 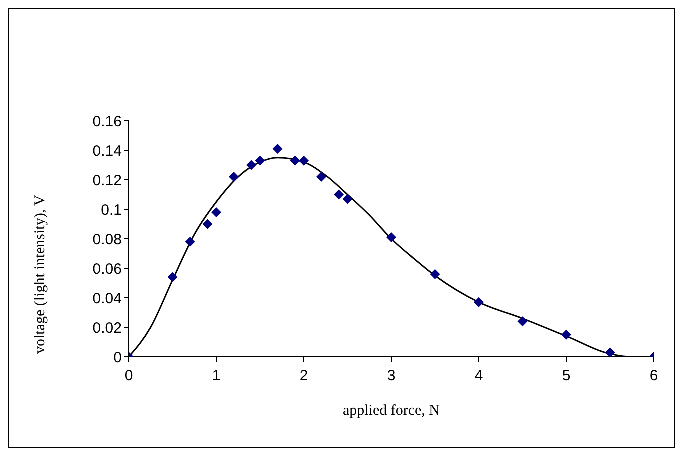 What do you see at coordinates (107, 181) in the screenshot?
I see `y-tick-label: 0.12` at bounding box center [107, 181].